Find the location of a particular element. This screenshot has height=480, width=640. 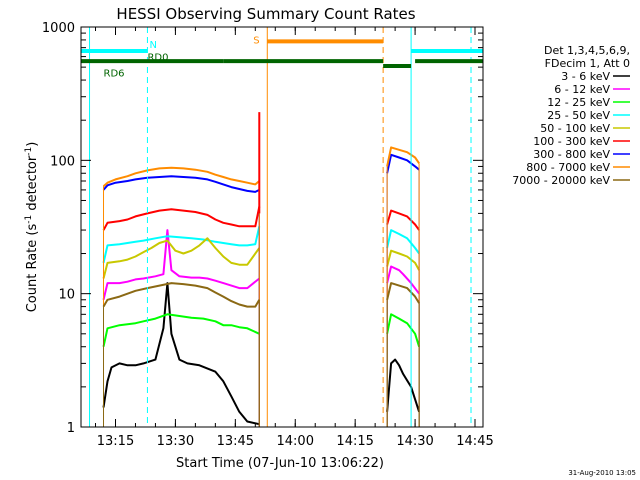

y-axis-label-sup2: -1 is located at coordinates (29, 151).